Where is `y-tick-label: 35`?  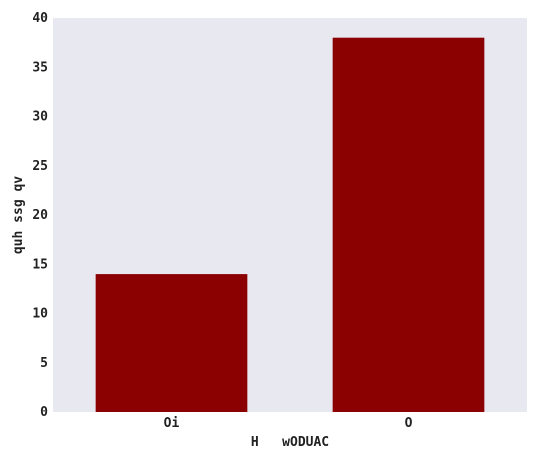 y-tick-label: 35 is located at coordinates (40, 67).